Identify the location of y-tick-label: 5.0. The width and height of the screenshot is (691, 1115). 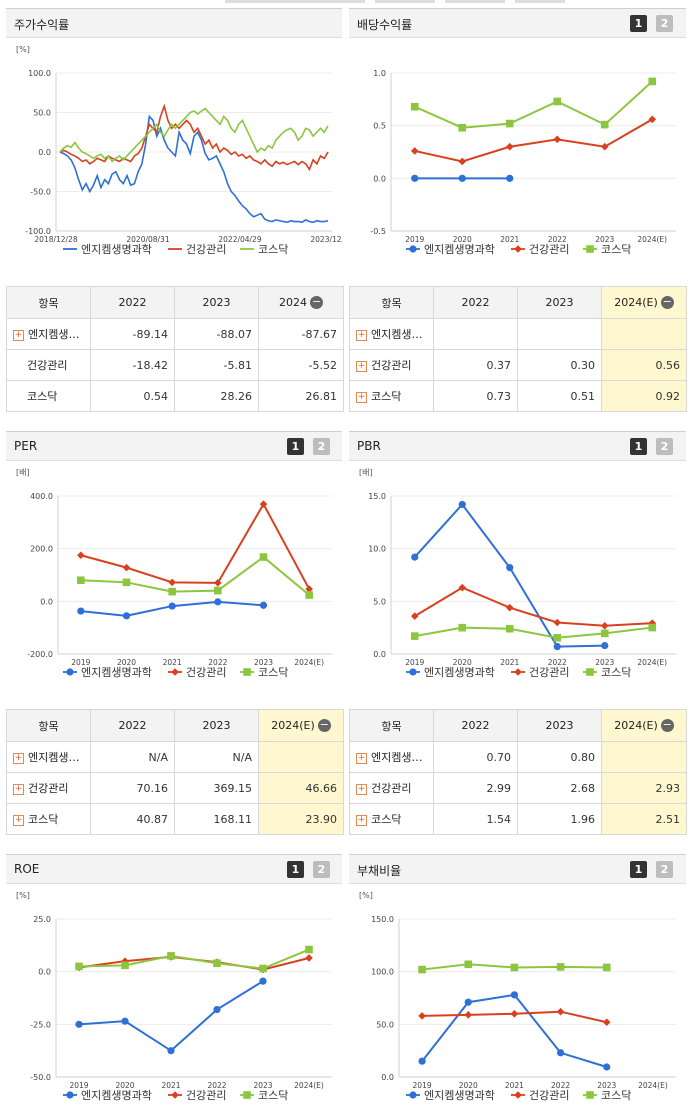
(379, 601).